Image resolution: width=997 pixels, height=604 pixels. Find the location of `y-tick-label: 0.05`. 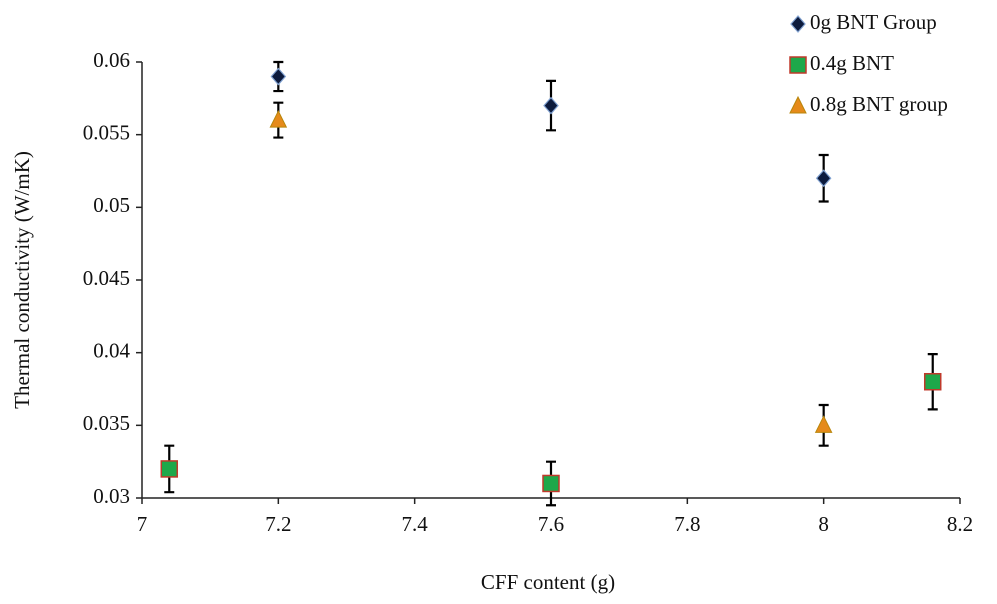

y-tick-label: 0.05 is located at coordinates (111, 205).